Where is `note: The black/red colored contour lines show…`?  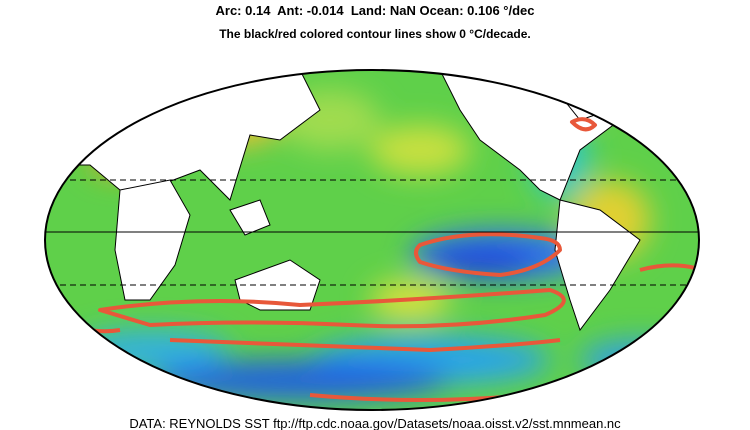
note: The black/red colored contour lines show… is located at coordinates (375, 34).